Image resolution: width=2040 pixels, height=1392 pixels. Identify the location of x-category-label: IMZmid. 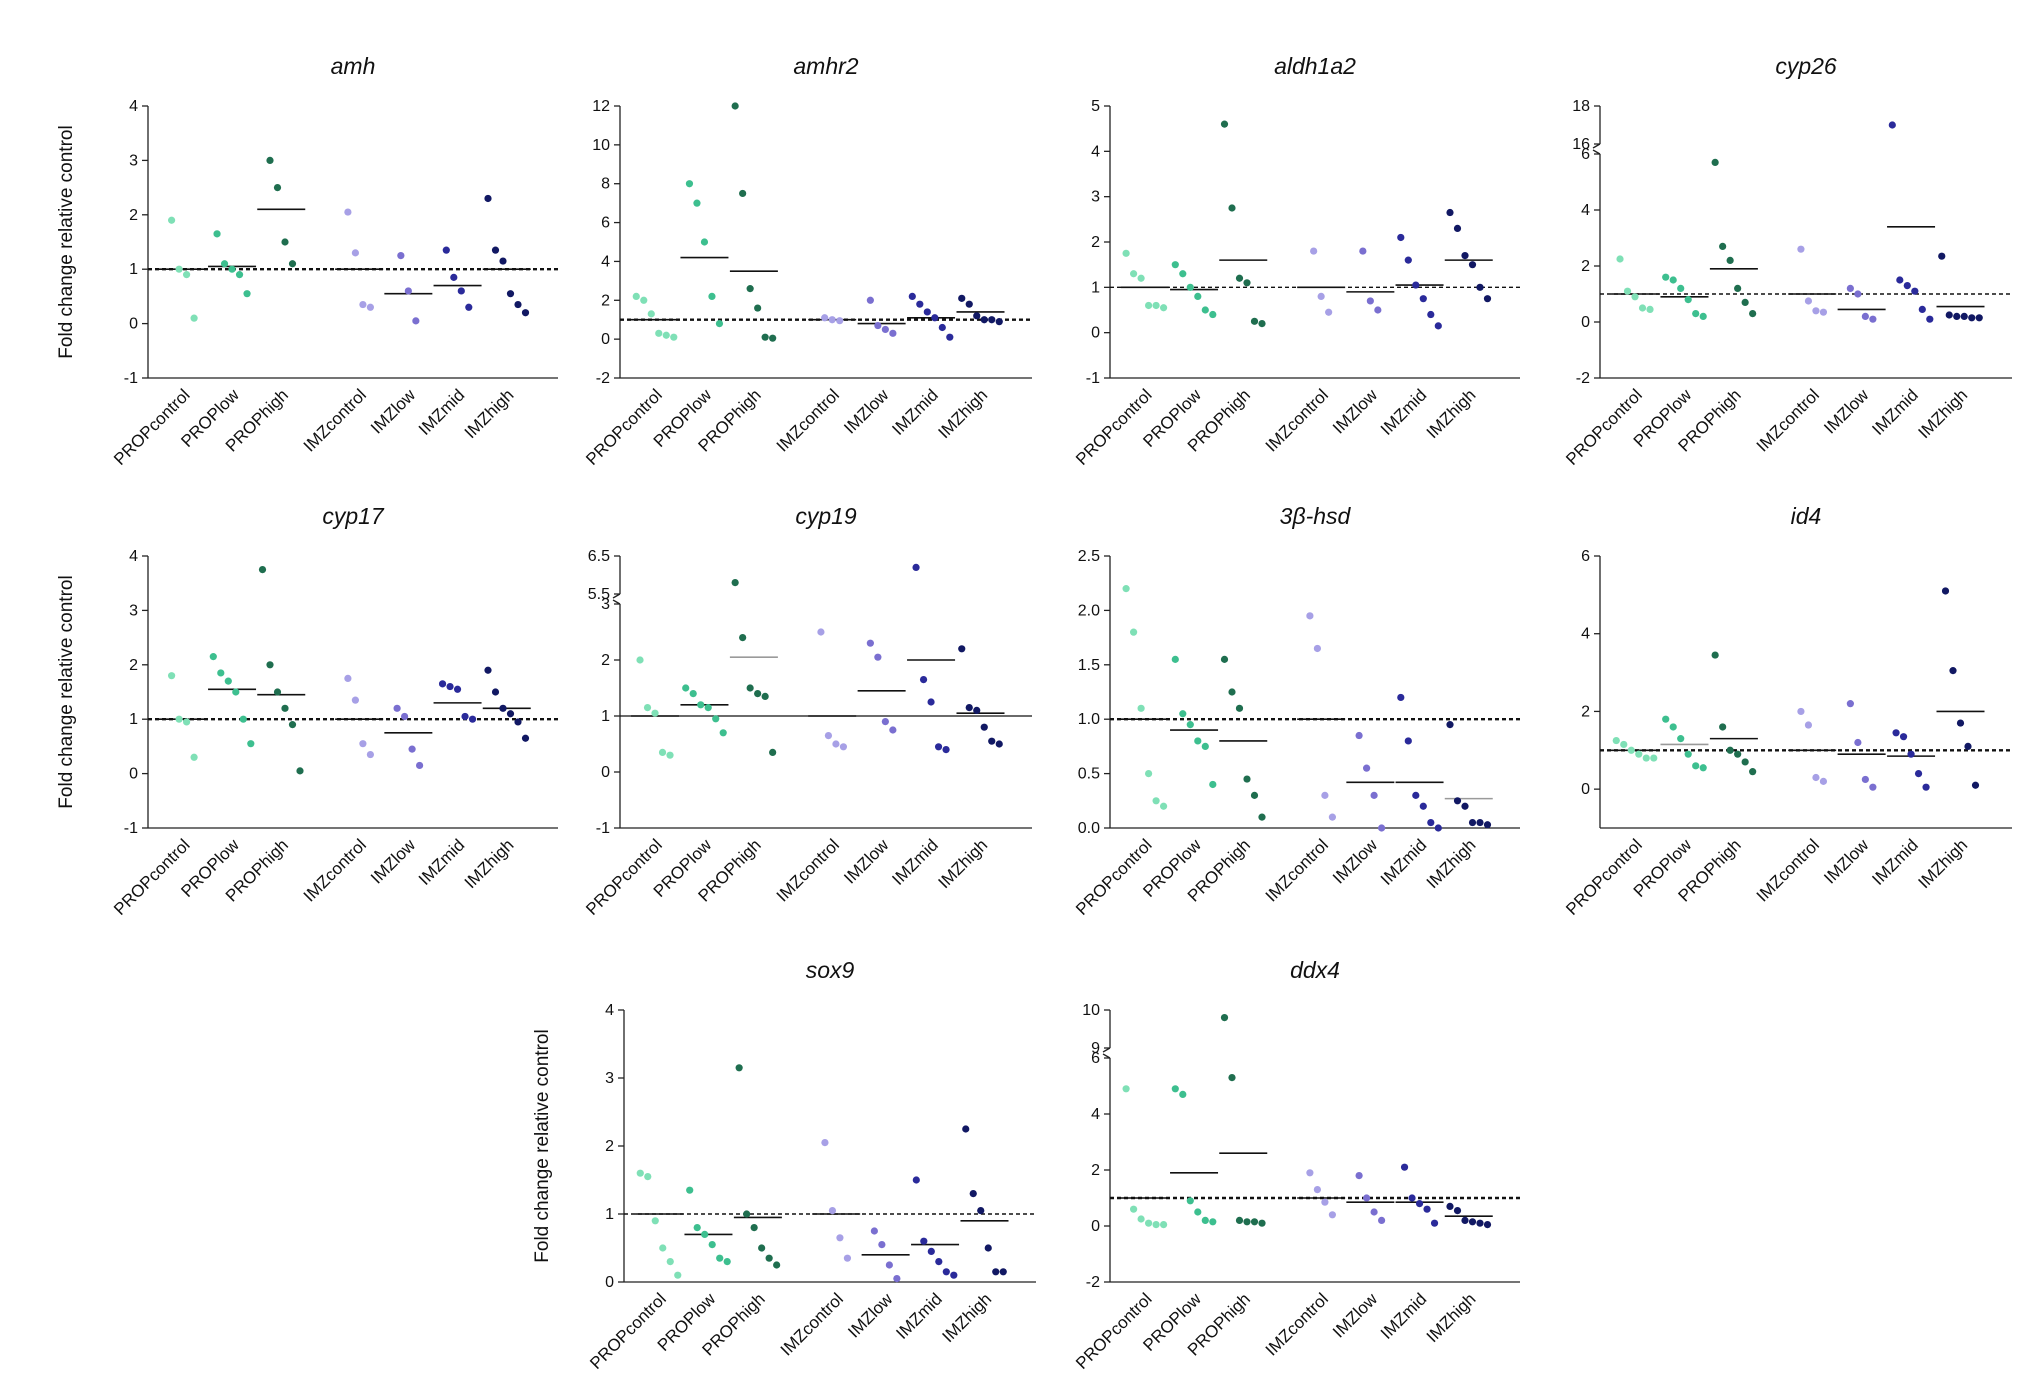
(919, 1316).